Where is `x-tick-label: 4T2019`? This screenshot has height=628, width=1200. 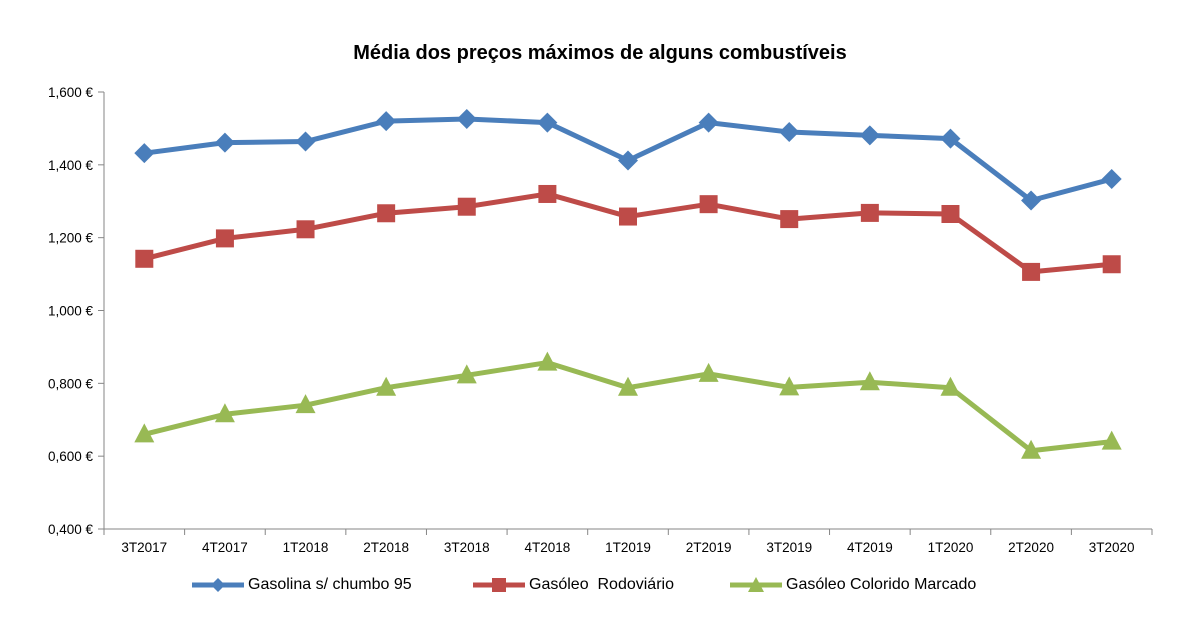 x-tick-label: 4T2019 is located at coordinates (870, 547).